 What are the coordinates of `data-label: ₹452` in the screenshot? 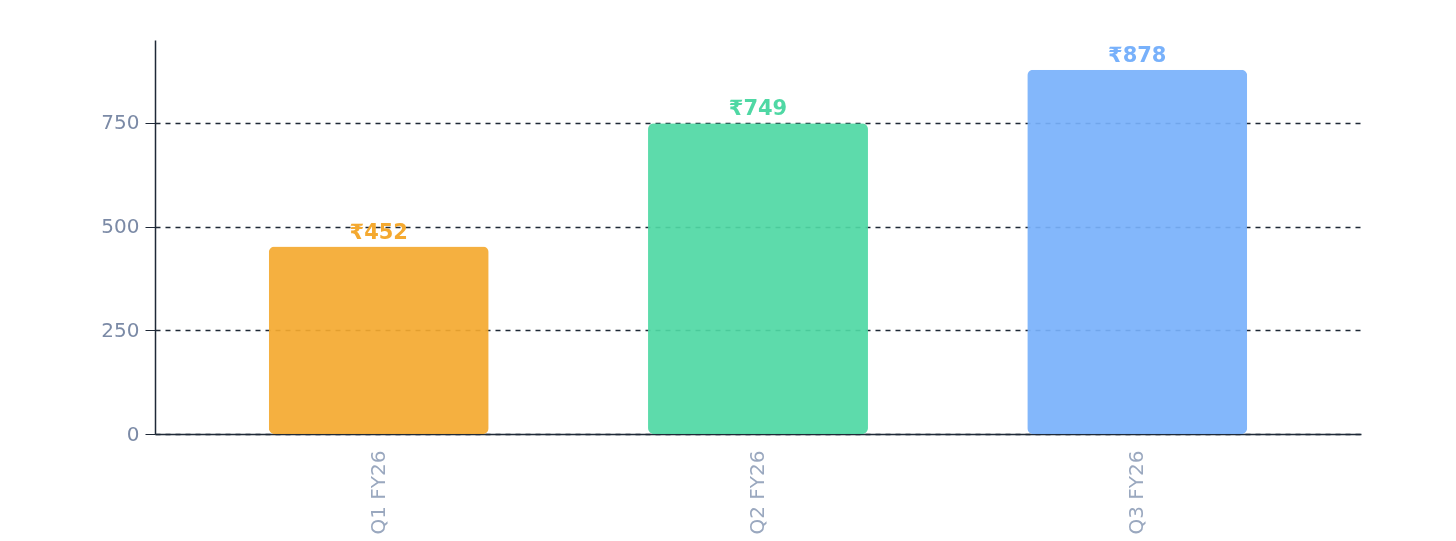 It's located at (378, 231).